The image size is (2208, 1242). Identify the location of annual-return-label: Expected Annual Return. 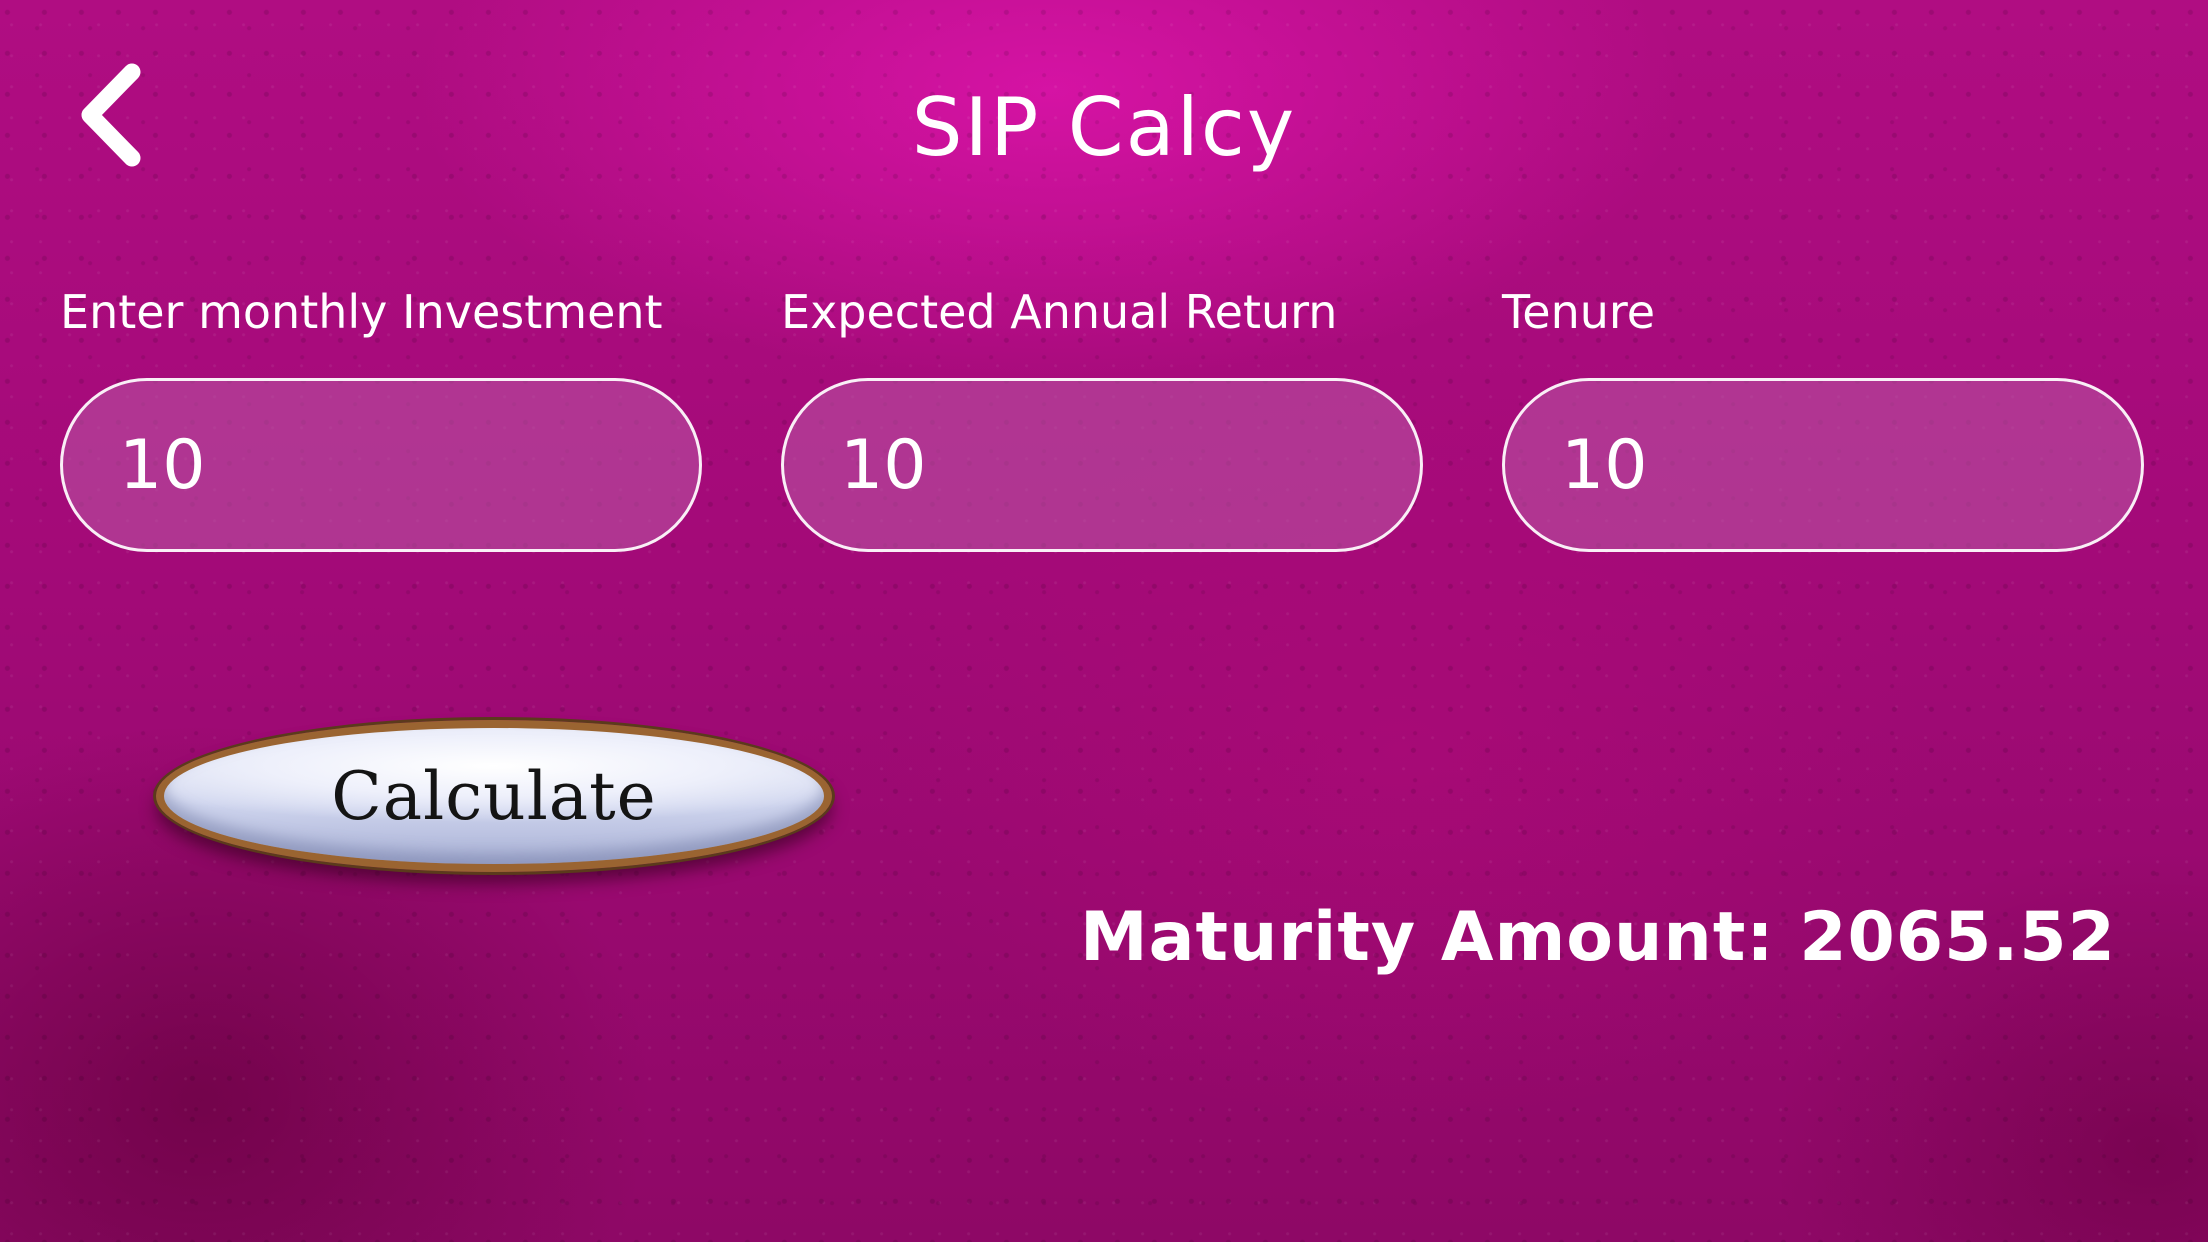
(1059, 312).